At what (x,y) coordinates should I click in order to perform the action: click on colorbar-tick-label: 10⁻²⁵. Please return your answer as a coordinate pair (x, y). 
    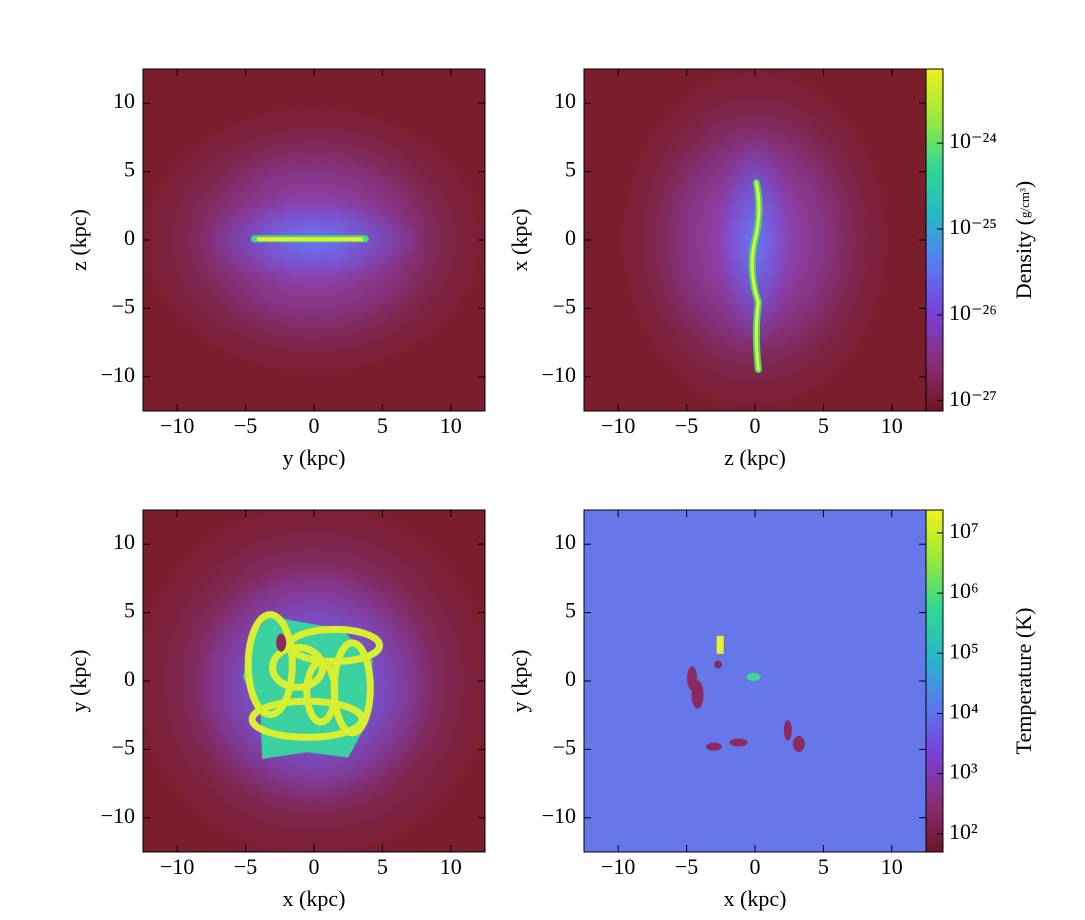
    Looking at the image, I should click on (973, 226).